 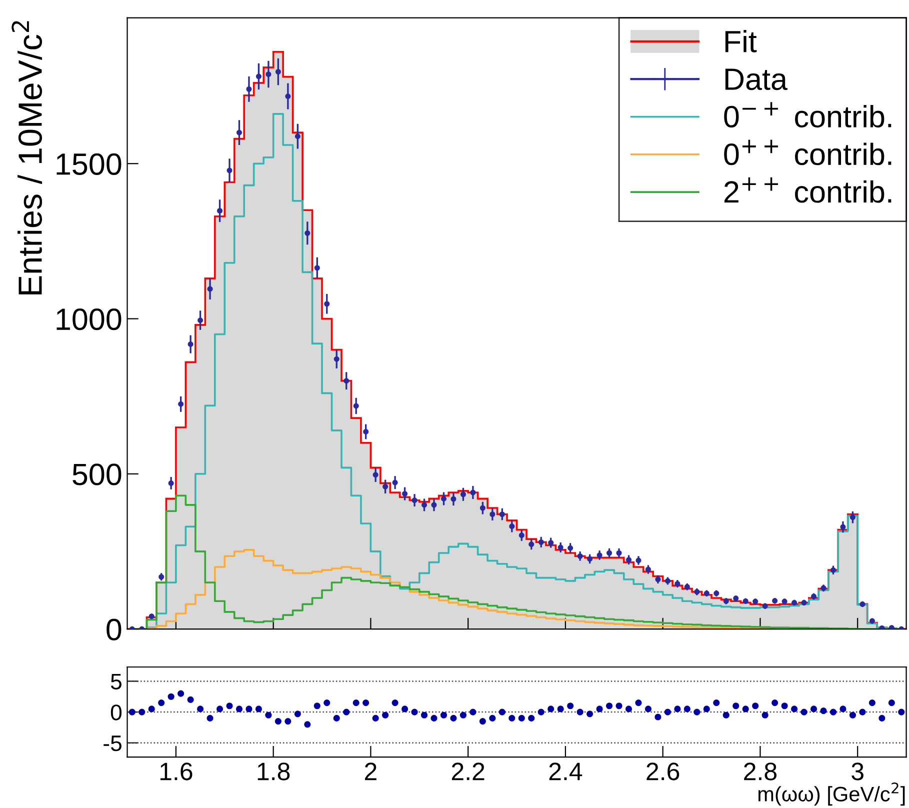 What do you see at coordinates (113, 744) in the screenshot?
I see `y-tick-label: -5` at bounding box center [113, 744].